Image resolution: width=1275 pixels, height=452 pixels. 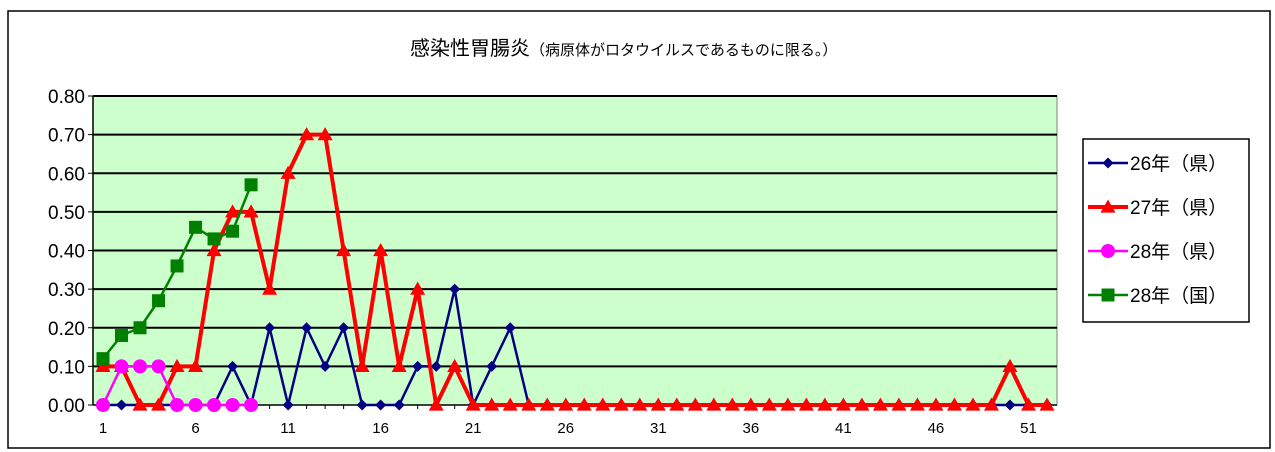 I want to click on y-tick-label: 0.80, so click(x=66, y=97).